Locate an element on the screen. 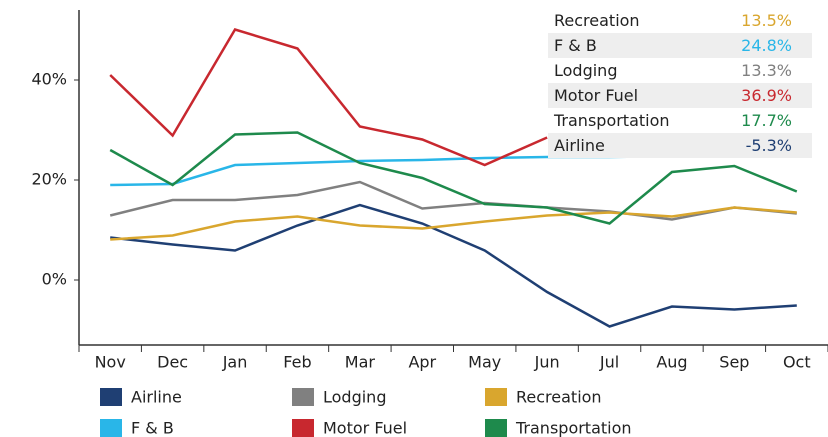 Image resolution: width=828 pixels, height=437 pixels. annotation-label: Motor Fuel is located at coordinates (596, 95).